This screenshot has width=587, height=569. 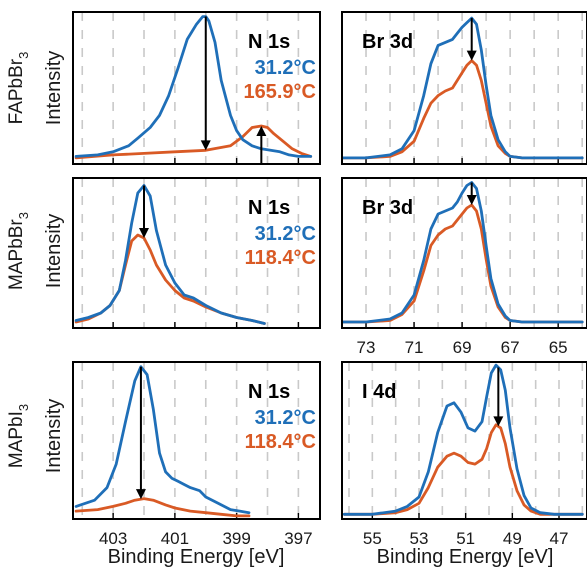 I want to click on row-label-fapbbr3: FAPbBr3, so click(x=18, y=88).